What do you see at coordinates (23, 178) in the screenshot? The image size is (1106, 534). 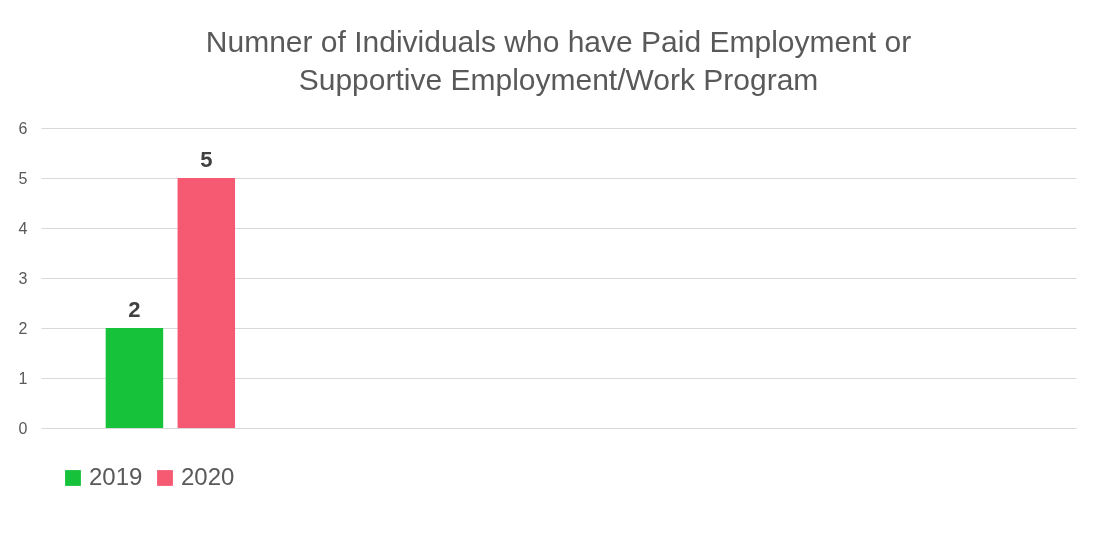 I see `y-tick-label: 5` at bounding box center [23, 178].